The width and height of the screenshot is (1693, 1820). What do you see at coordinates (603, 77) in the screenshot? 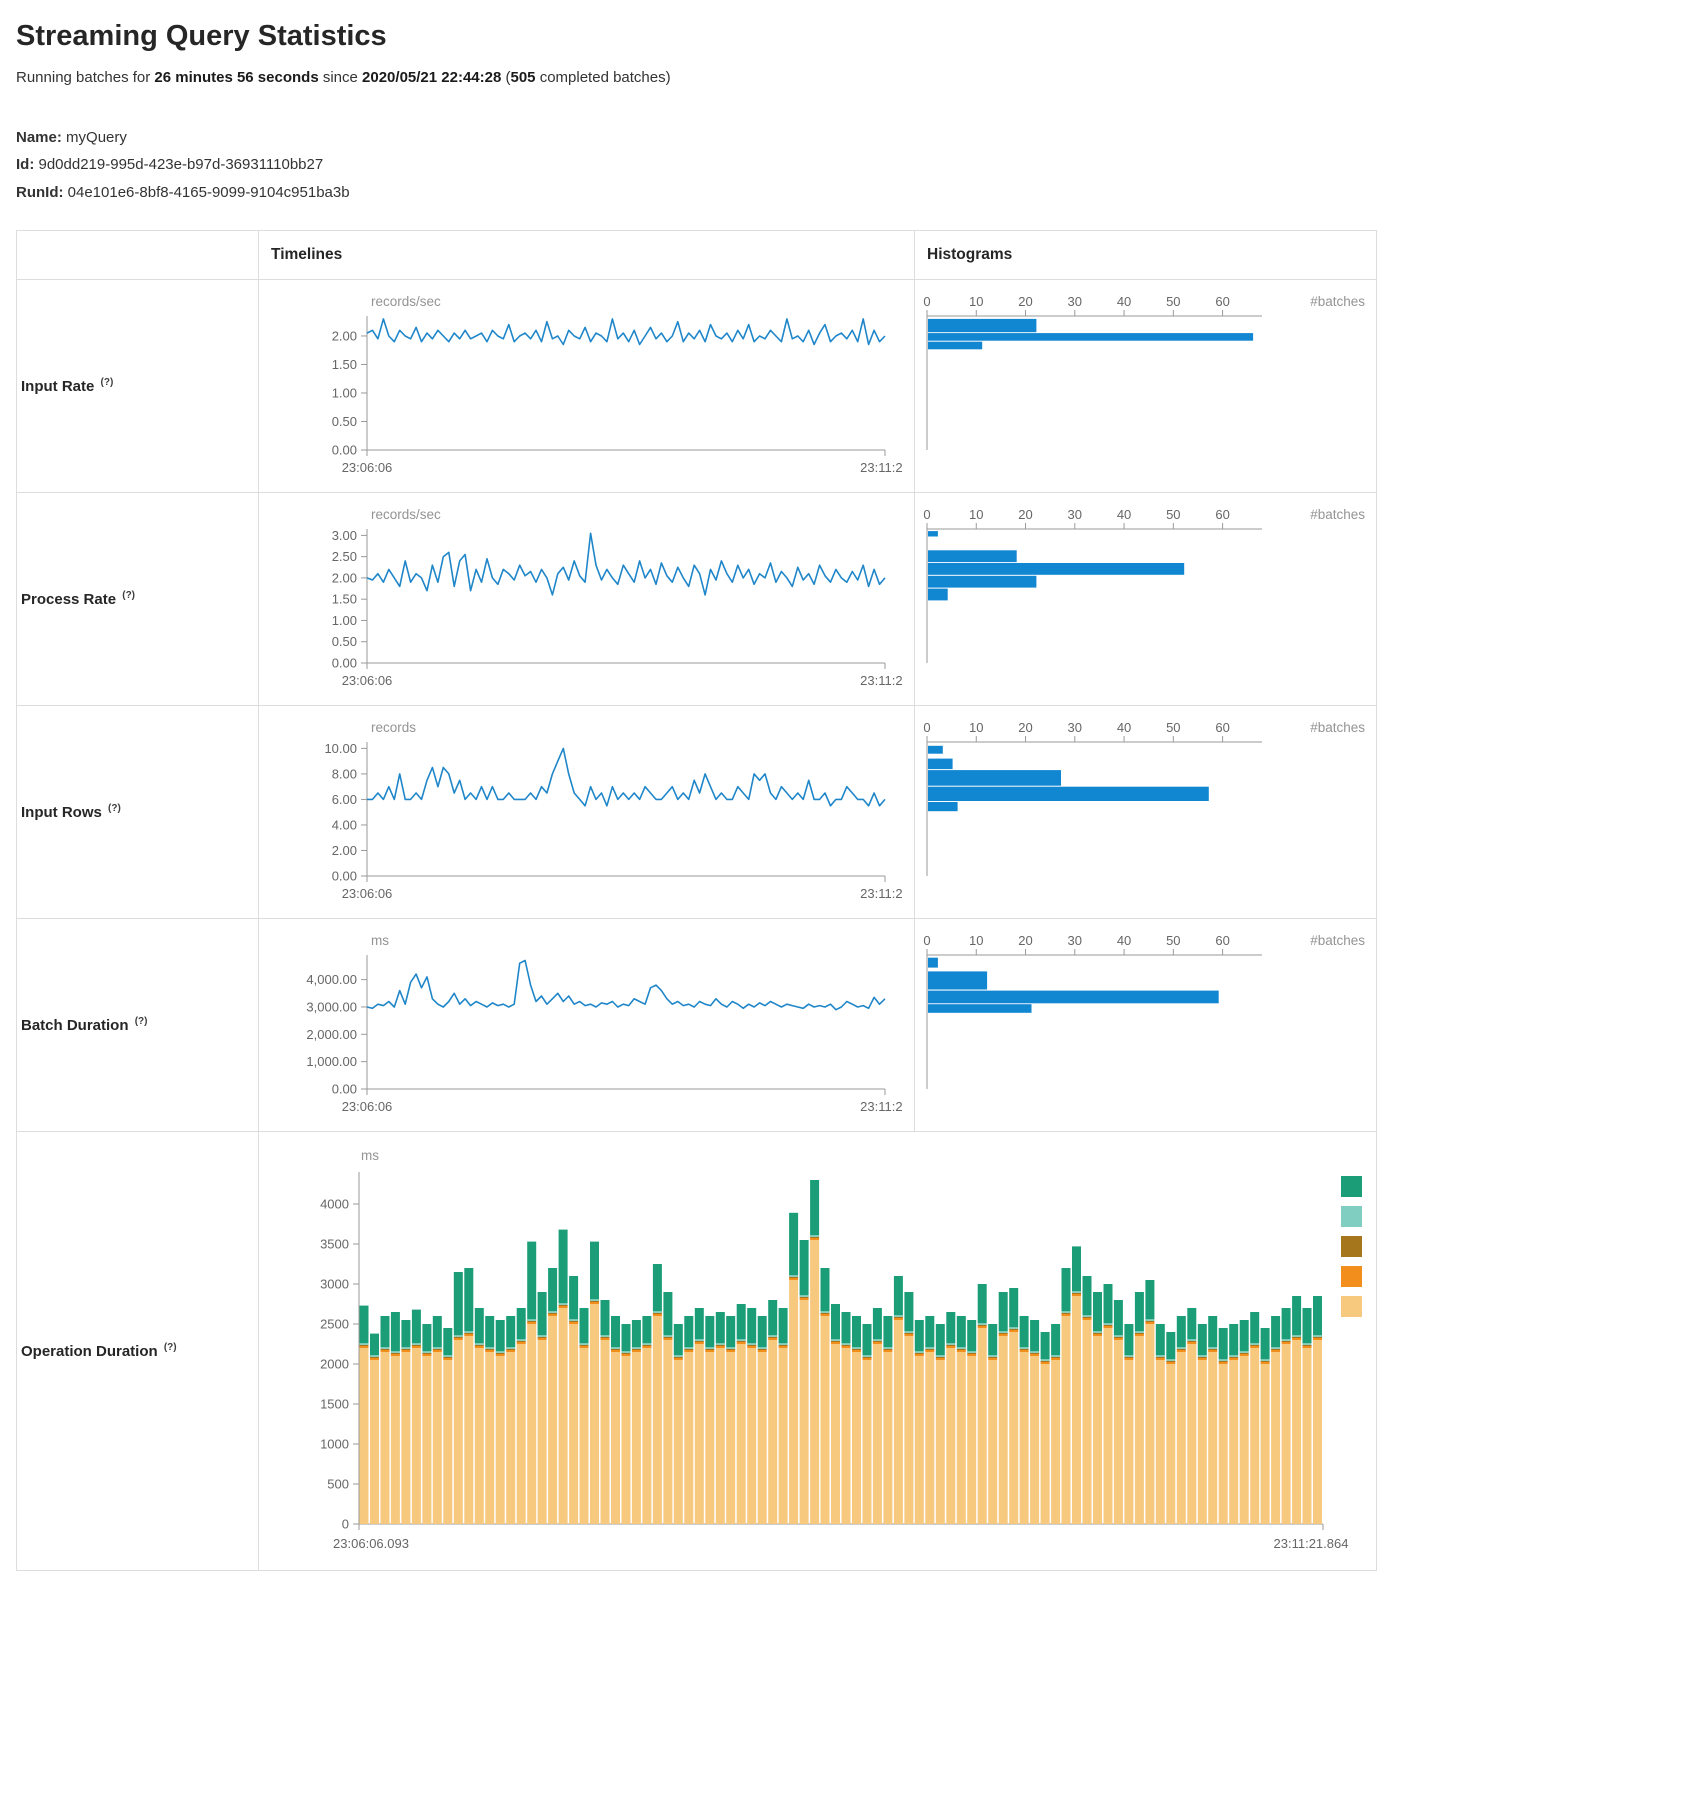
I see `status-suffix: completed batches)` at bounding box center [603, 77].